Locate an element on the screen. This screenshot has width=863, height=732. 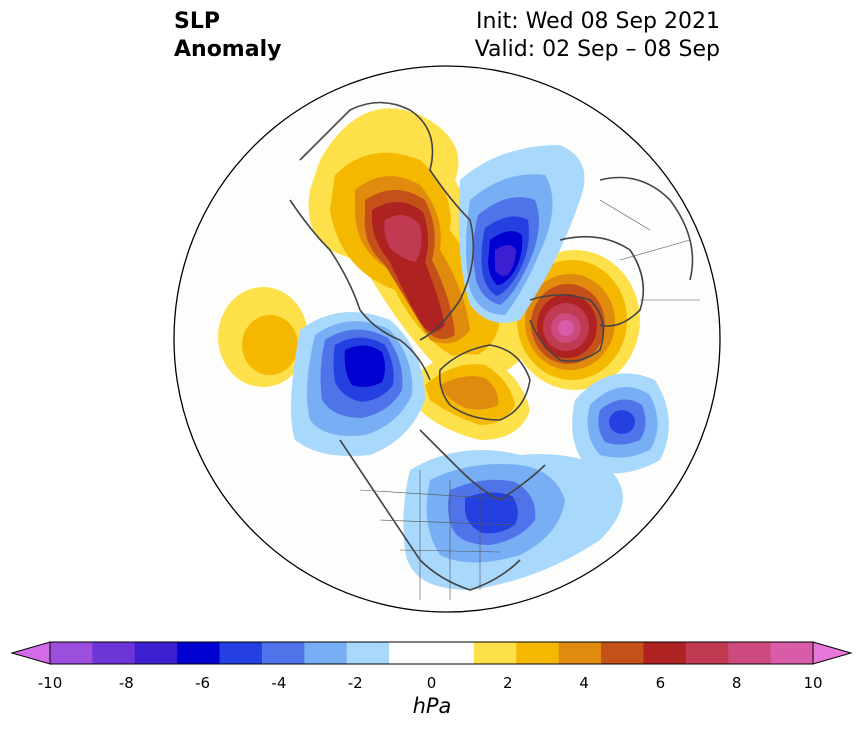
colorbar-tick-label: 4 is located at coordinates (584, 683).